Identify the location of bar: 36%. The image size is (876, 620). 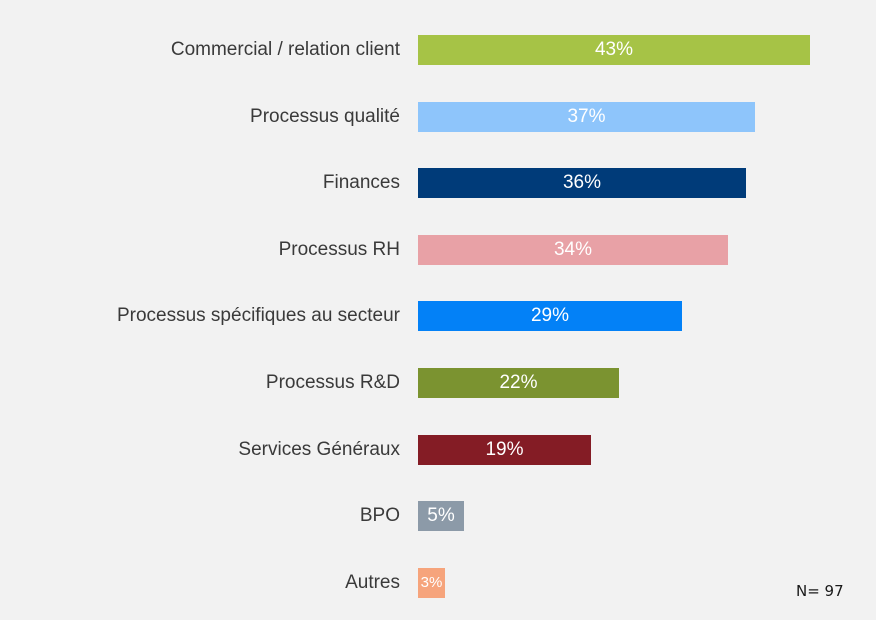
(582, 183).